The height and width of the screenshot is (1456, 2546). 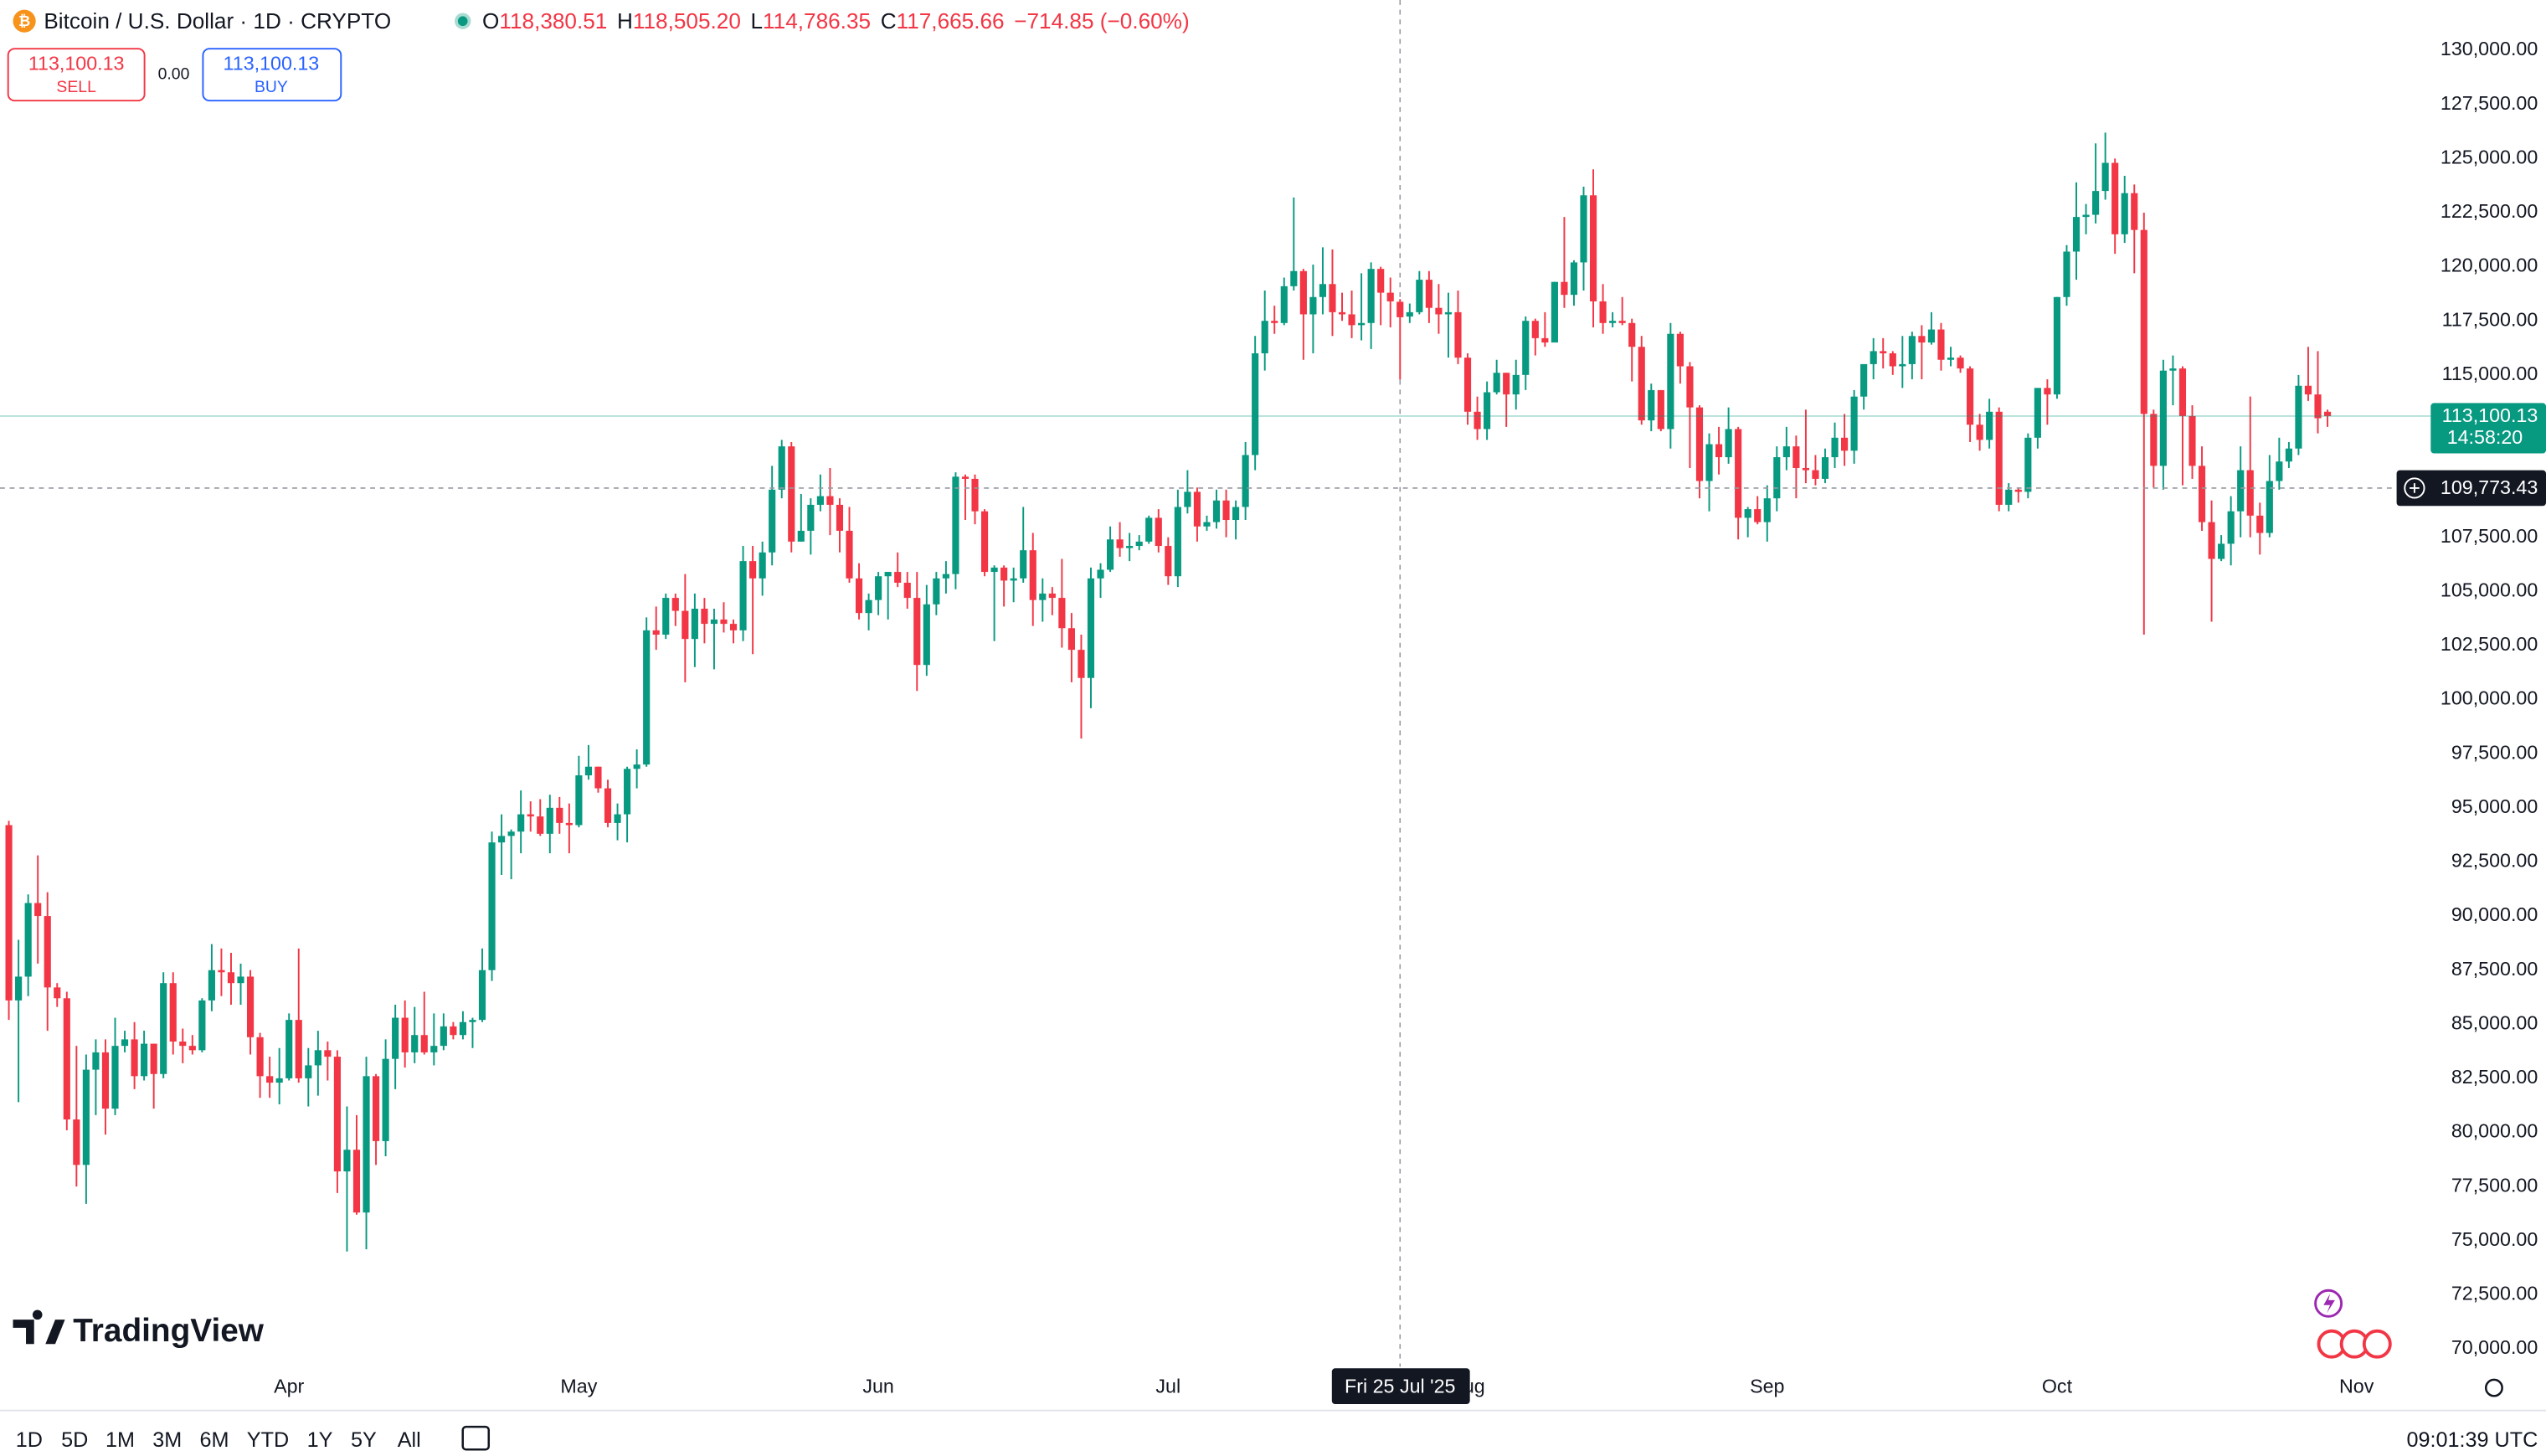 I want to click on buy-button, so click(x=272, y=75).